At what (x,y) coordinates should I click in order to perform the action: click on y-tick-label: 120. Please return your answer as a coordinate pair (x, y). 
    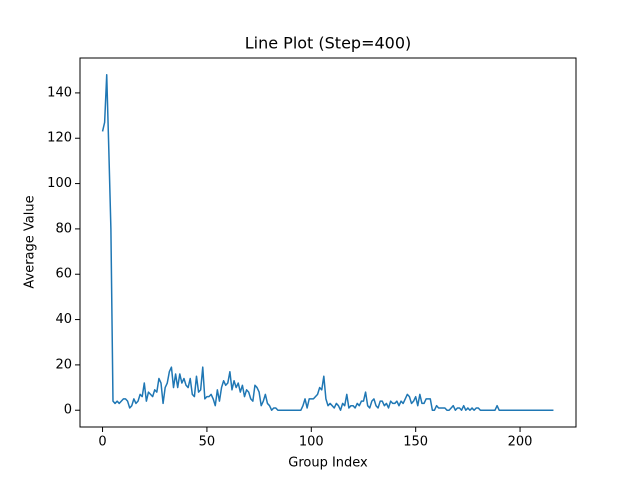
    Looking at the image, I should click on (59, 138).